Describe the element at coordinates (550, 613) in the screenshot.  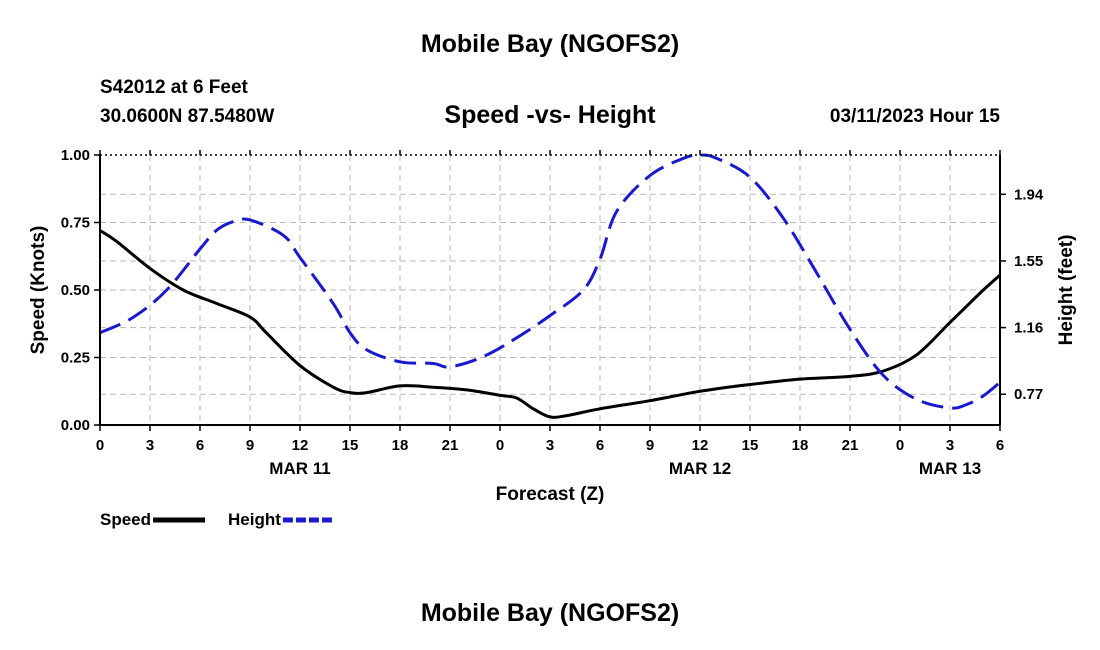
I see `footer-title: Mobile Bay (NGOFS2)` at that location.